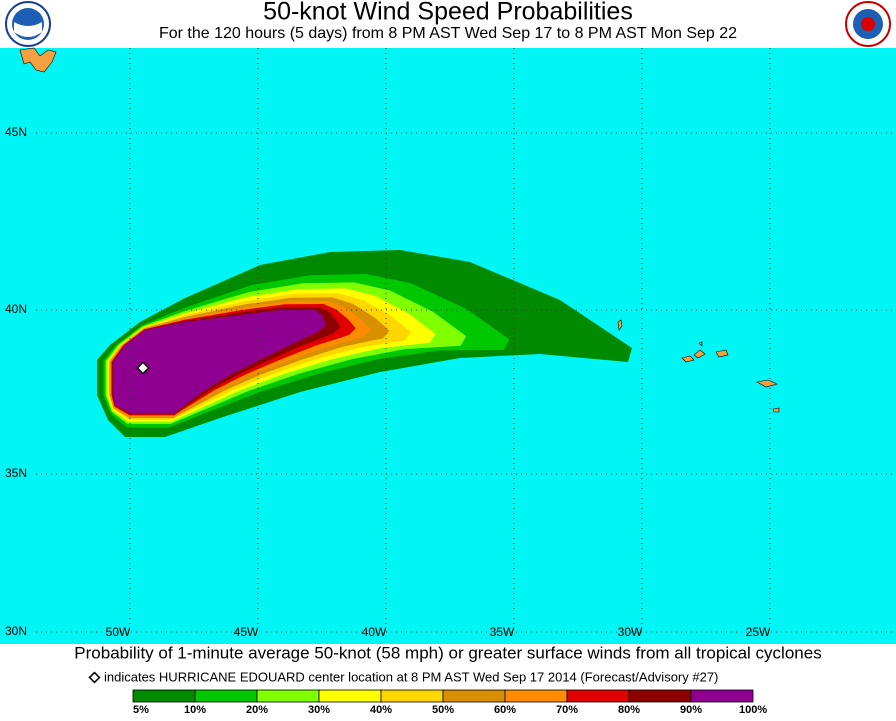 The image size is (896, 721). I want to click on title: 50-knot Wind Speed Probabilities, so click(448, 13).